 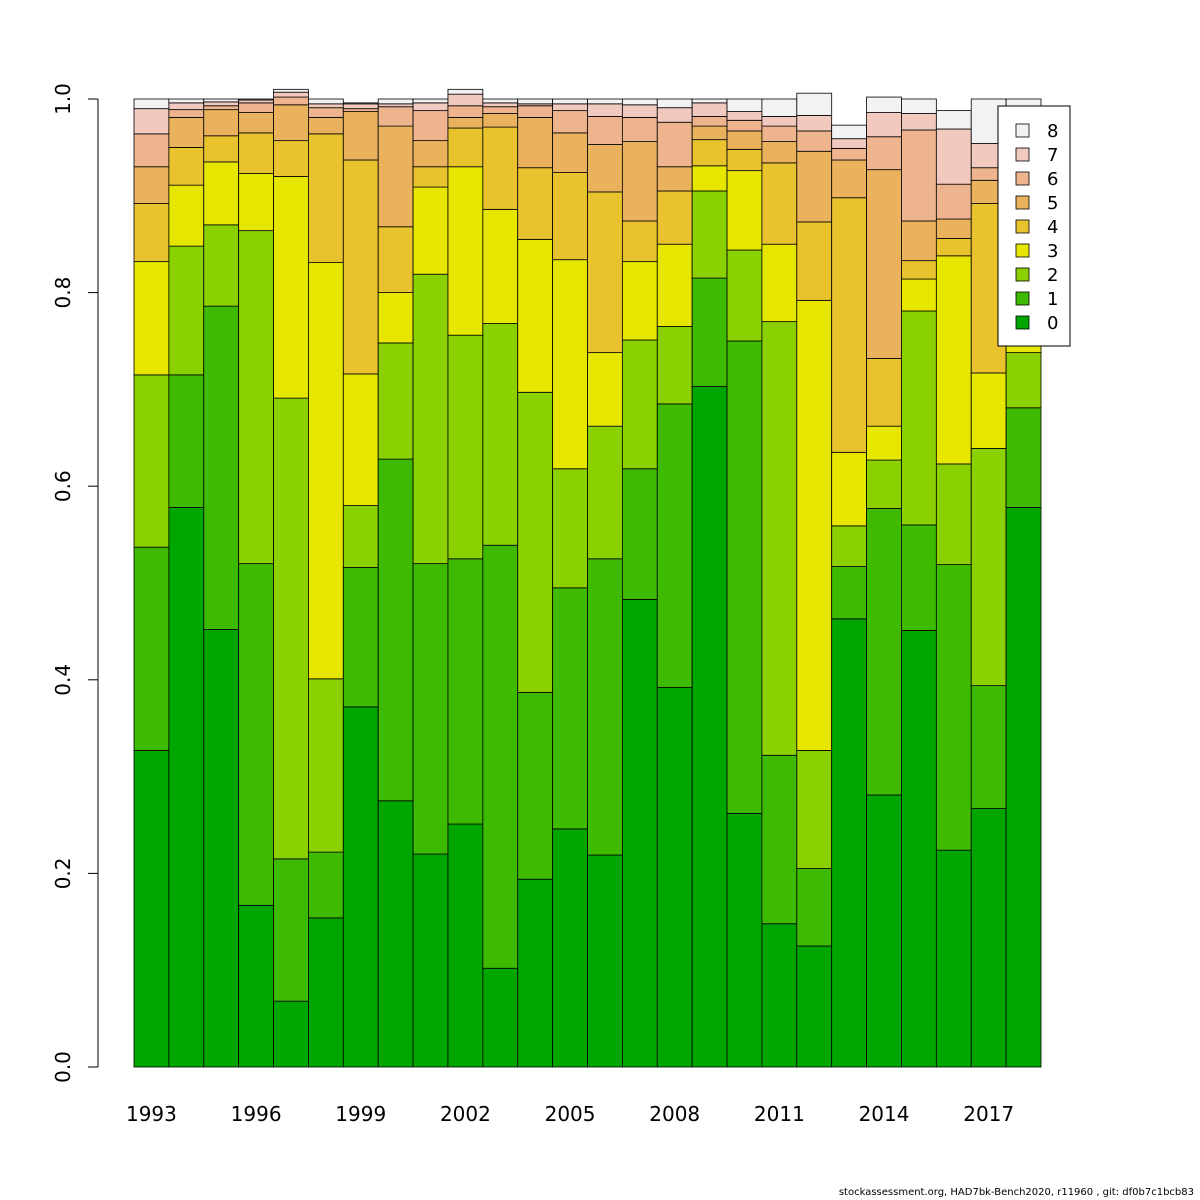 I want to click on x-axis: 1993 1996 1999 2002 2005 2008 2011 2014 2017, so click(x=570, y=1114).